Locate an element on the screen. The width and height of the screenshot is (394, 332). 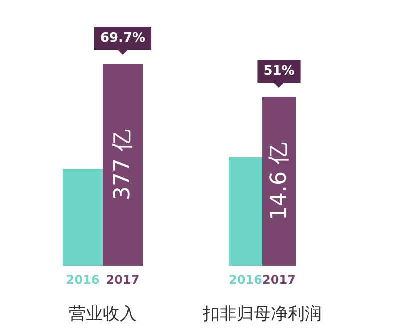
data-label: 14.6 亿 is located at coordinates (279, 181).